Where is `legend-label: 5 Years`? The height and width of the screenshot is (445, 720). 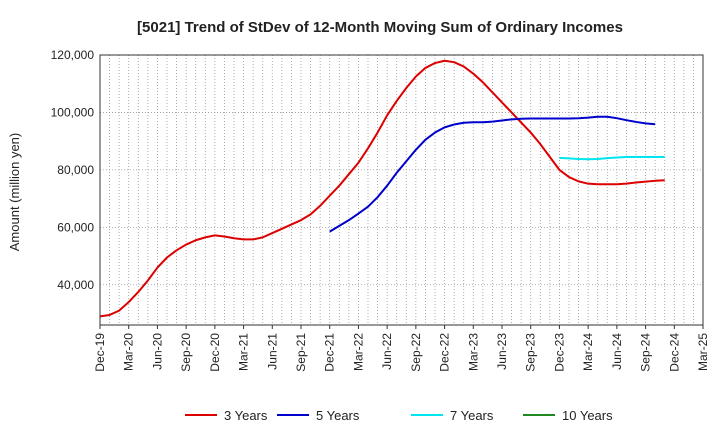
legend-label: 5 Years is located at coordinates (338, 415).